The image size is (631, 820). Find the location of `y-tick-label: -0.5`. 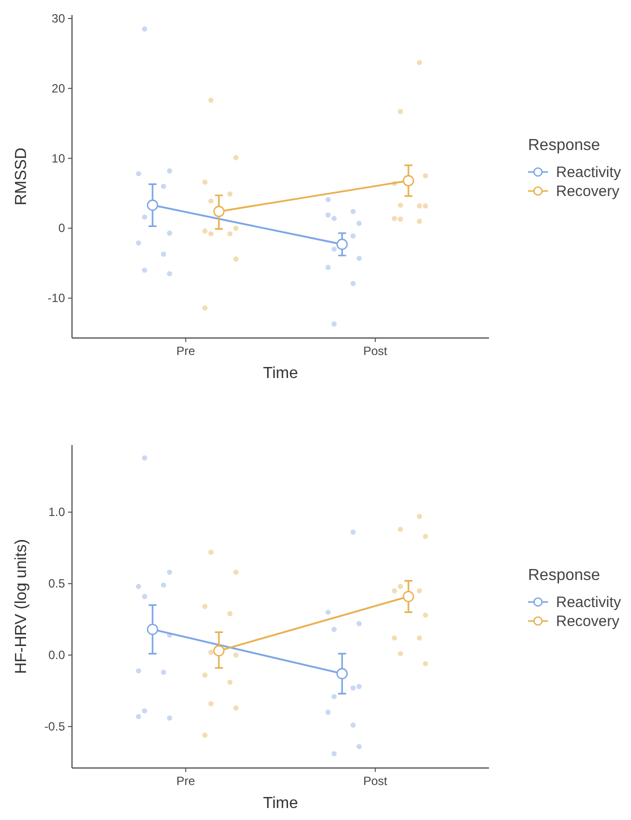

y-tick-label: -0.5 is located at coordinates (55, 727).